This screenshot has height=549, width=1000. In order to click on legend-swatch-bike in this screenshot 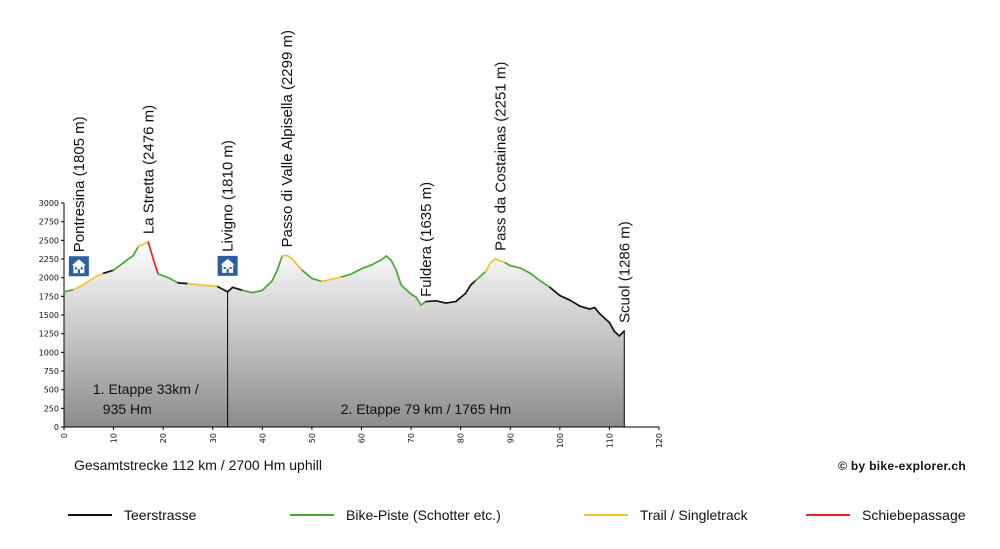, I will do `click(312, 515)`.